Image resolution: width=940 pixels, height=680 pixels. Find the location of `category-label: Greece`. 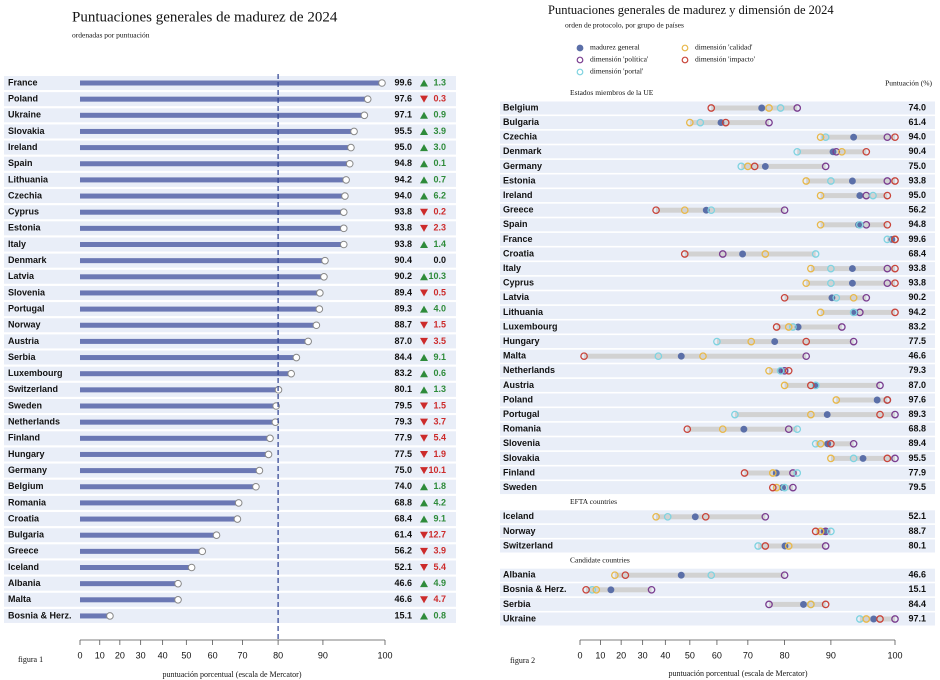

category-label: Greece is located at coordinates (23, 551).